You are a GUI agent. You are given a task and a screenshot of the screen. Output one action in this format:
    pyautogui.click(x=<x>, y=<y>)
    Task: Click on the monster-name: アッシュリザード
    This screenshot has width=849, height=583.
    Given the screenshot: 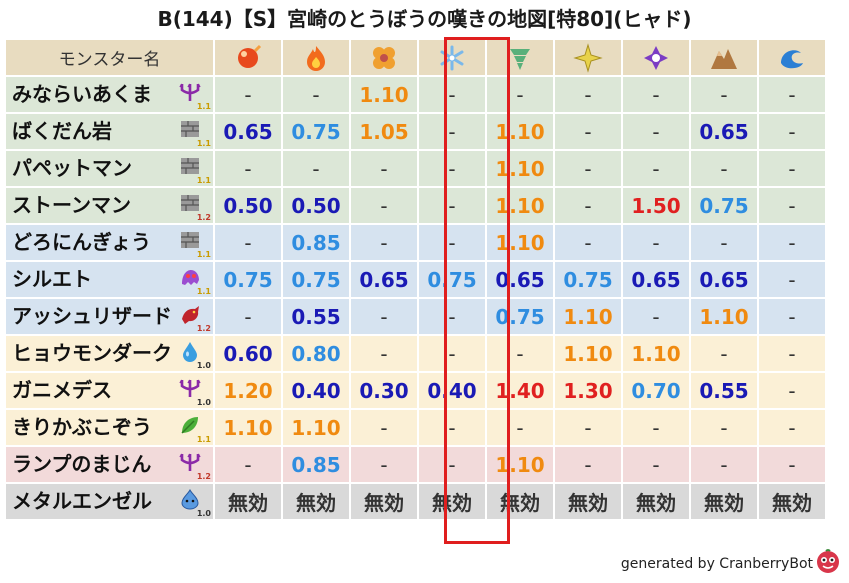 What is the action you would take?
    pyautogui.click(x=92, y=316)
    